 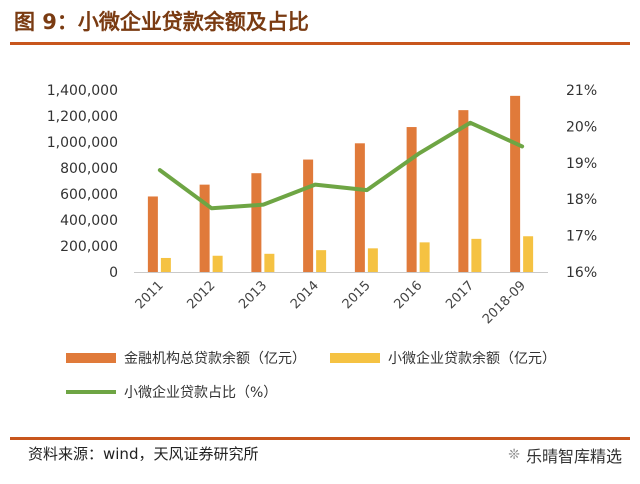 What do you see at coordinates (113, 273) in the screenshot?
I see `y-left-tick-label: 0` at bounding box center [113, 273].